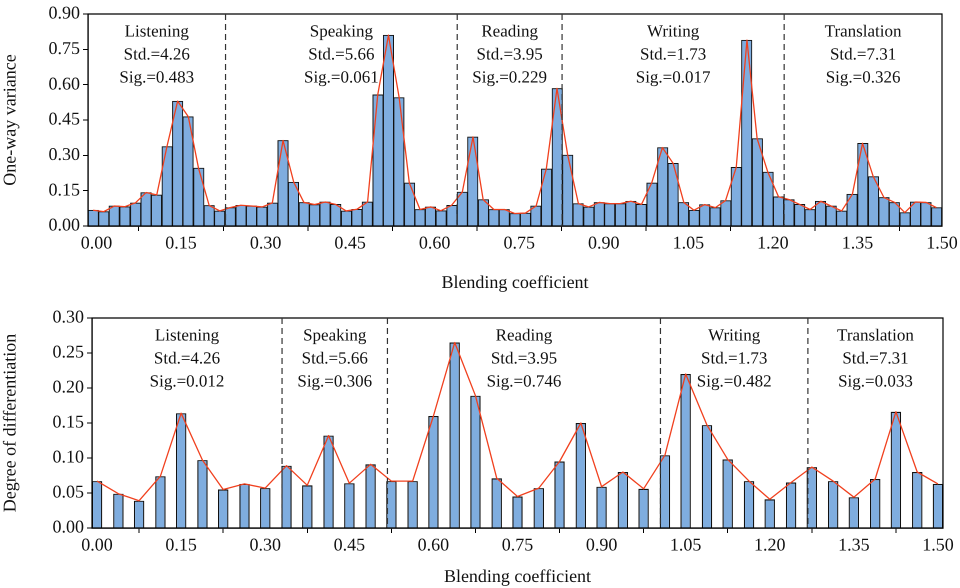 The width and height of the screenshot is (960, 588). I want to click on y-axis-title: One-way variance, so click(10, 120).